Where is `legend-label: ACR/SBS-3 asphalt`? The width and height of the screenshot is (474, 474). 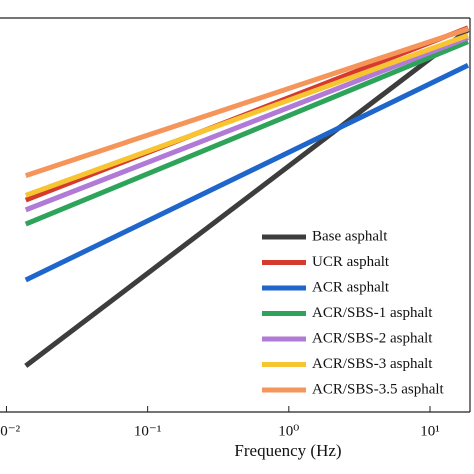 legend-label: ACR/SBS-3 asphalt is located at coordinates (372, 364).